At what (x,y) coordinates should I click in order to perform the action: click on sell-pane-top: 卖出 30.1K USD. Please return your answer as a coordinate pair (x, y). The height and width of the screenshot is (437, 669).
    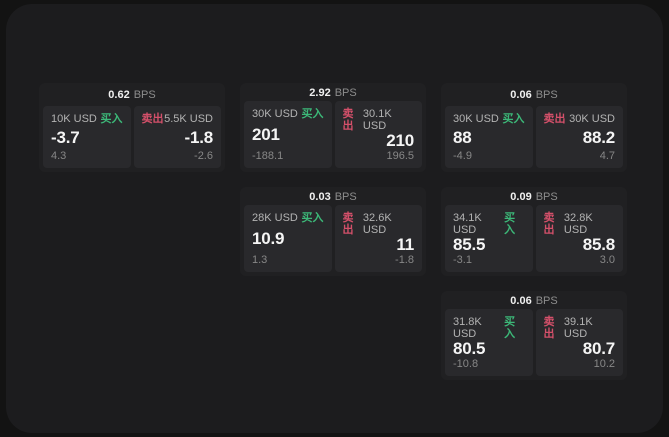
    Looking at the image, I should click on (379, 120).